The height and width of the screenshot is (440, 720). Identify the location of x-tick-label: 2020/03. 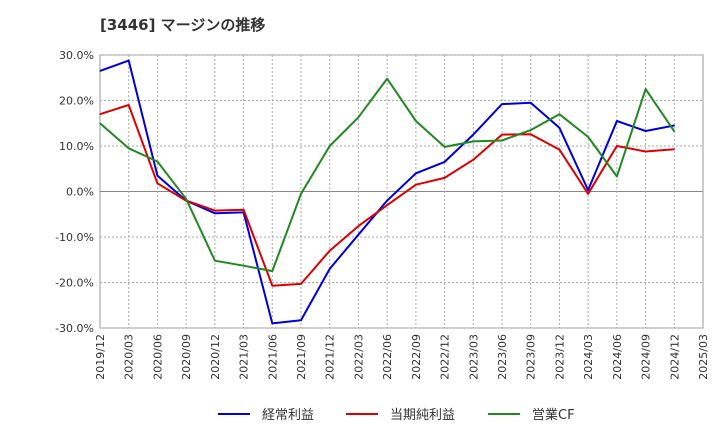
(129, 357).